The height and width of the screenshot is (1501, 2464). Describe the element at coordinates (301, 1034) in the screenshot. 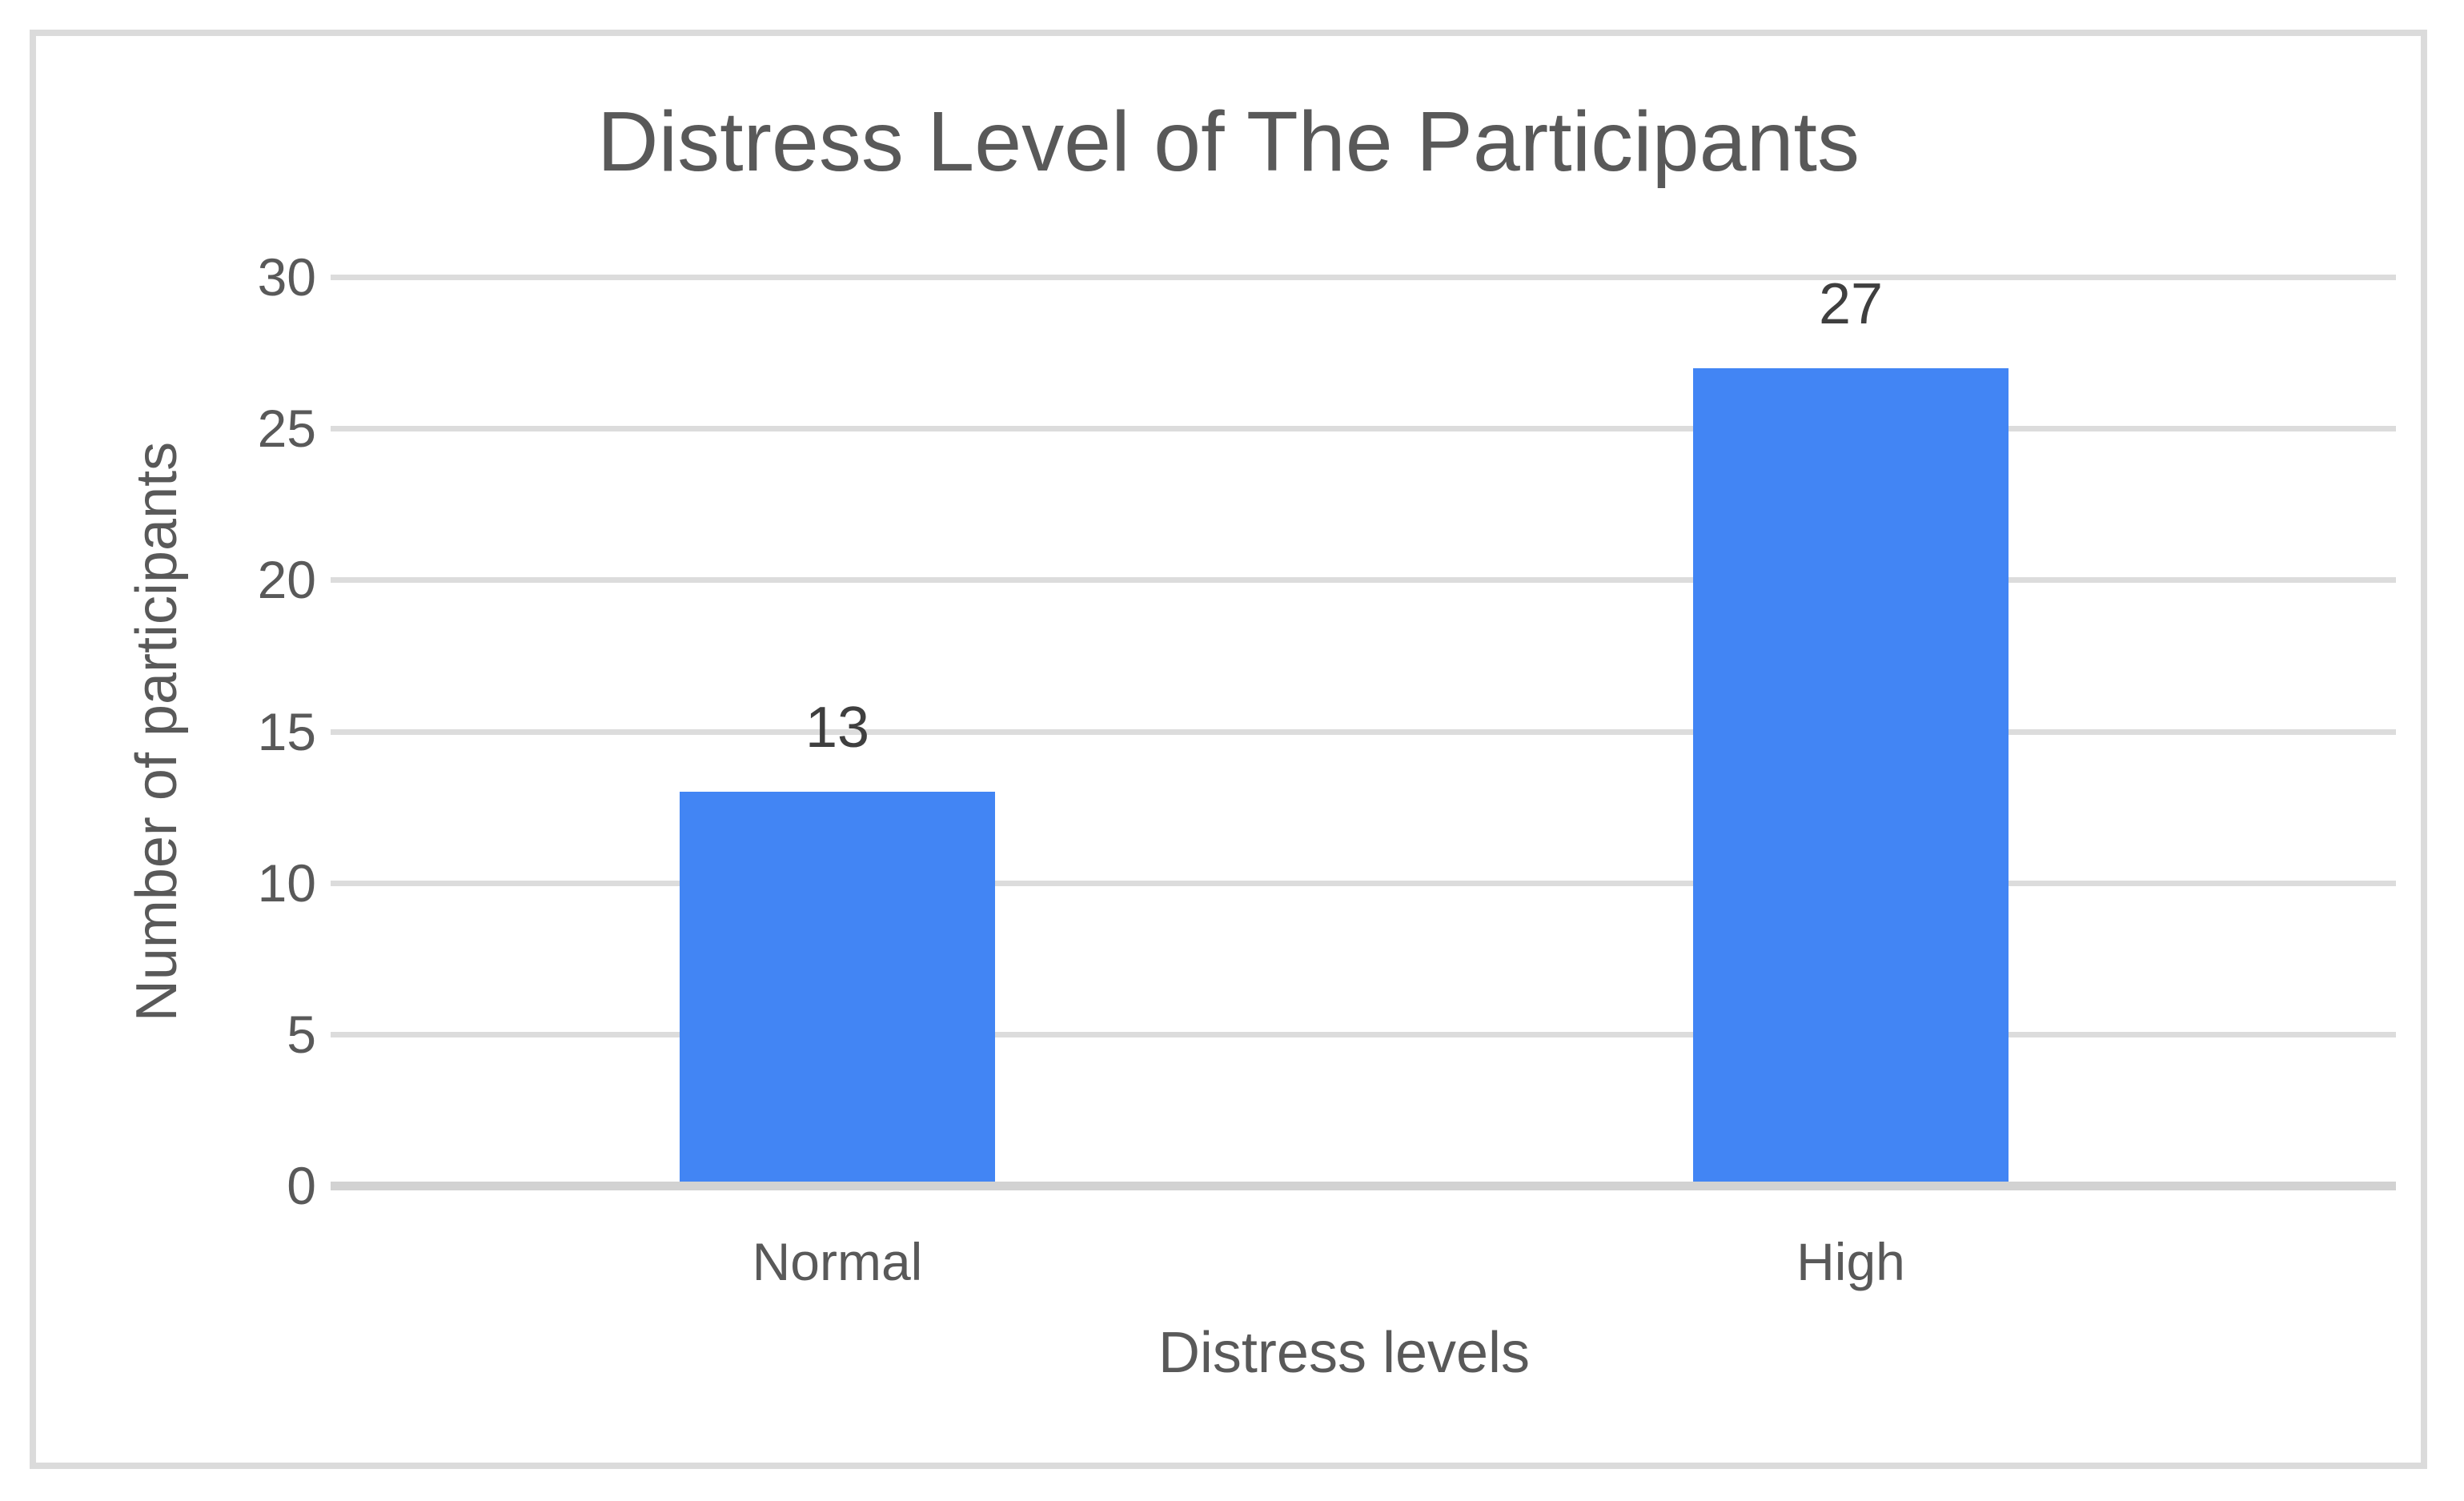

I see `y-tick-label: 5` at that location.